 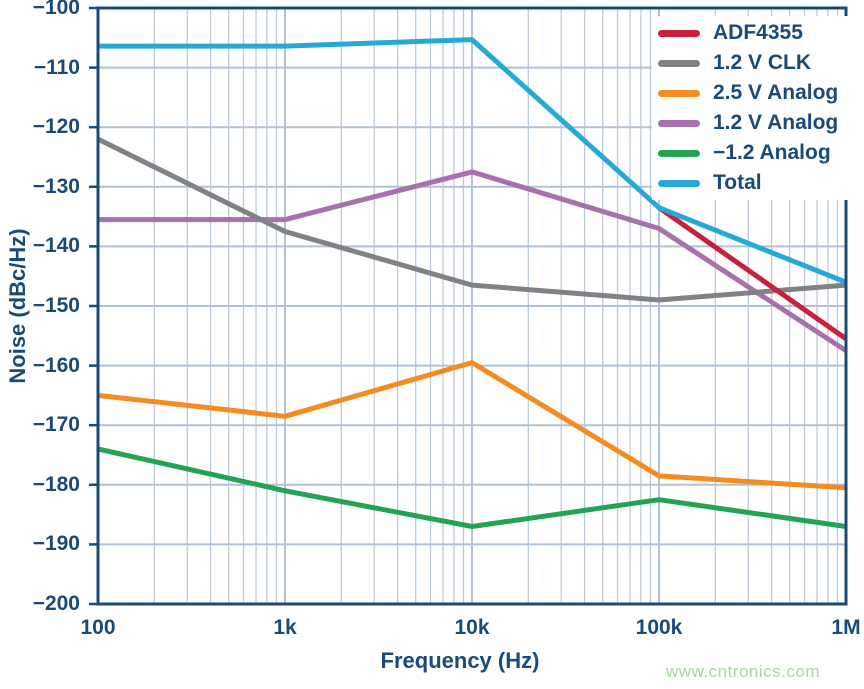 What do you see at coordinates (762, 62) in the screenshot?
I see `legend-label: 1.2 V CLK` at bounding box center [762, 62].